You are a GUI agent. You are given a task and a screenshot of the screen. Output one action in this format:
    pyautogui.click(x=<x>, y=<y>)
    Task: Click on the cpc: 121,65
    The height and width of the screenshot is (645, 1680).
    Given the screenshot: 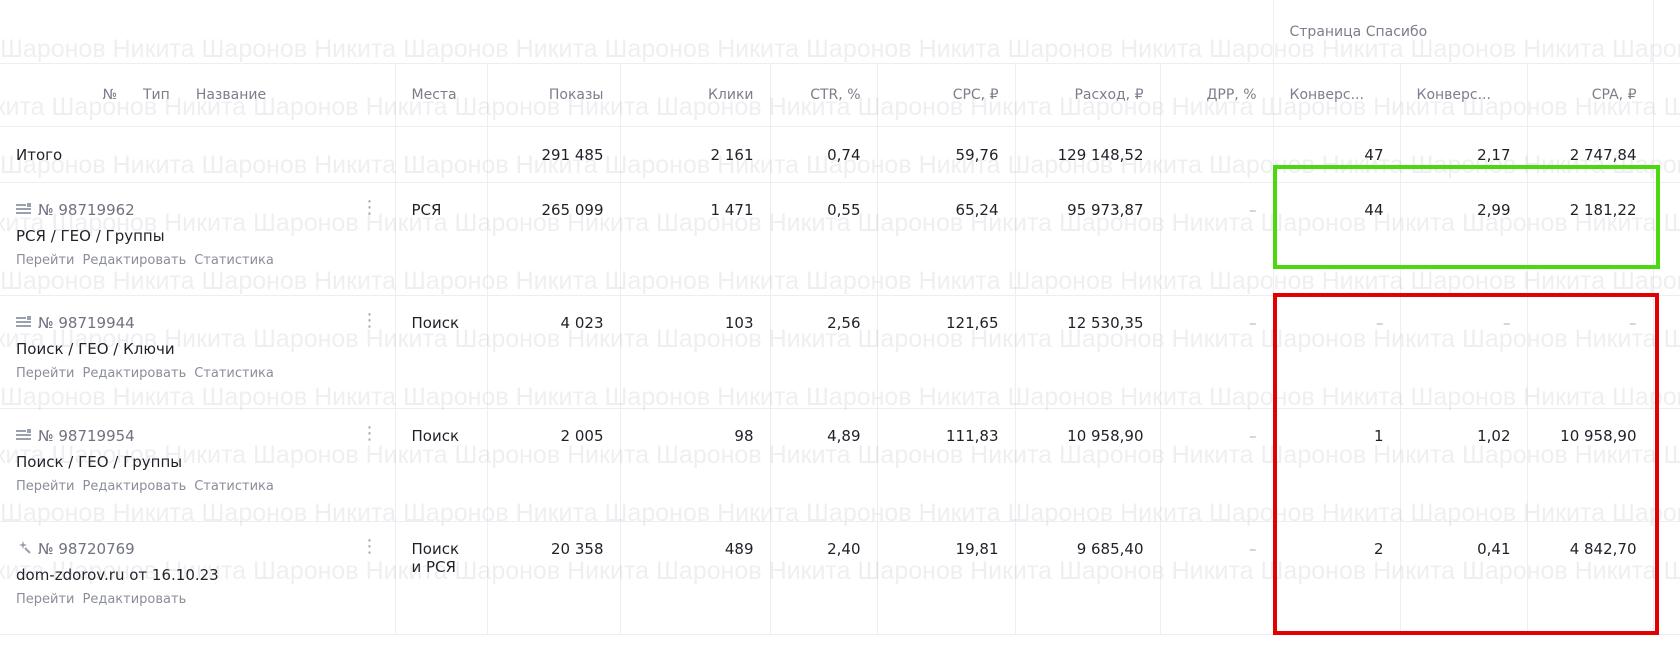 What is the action you would take?
    pyautogui.click(x=945, y=352)
    